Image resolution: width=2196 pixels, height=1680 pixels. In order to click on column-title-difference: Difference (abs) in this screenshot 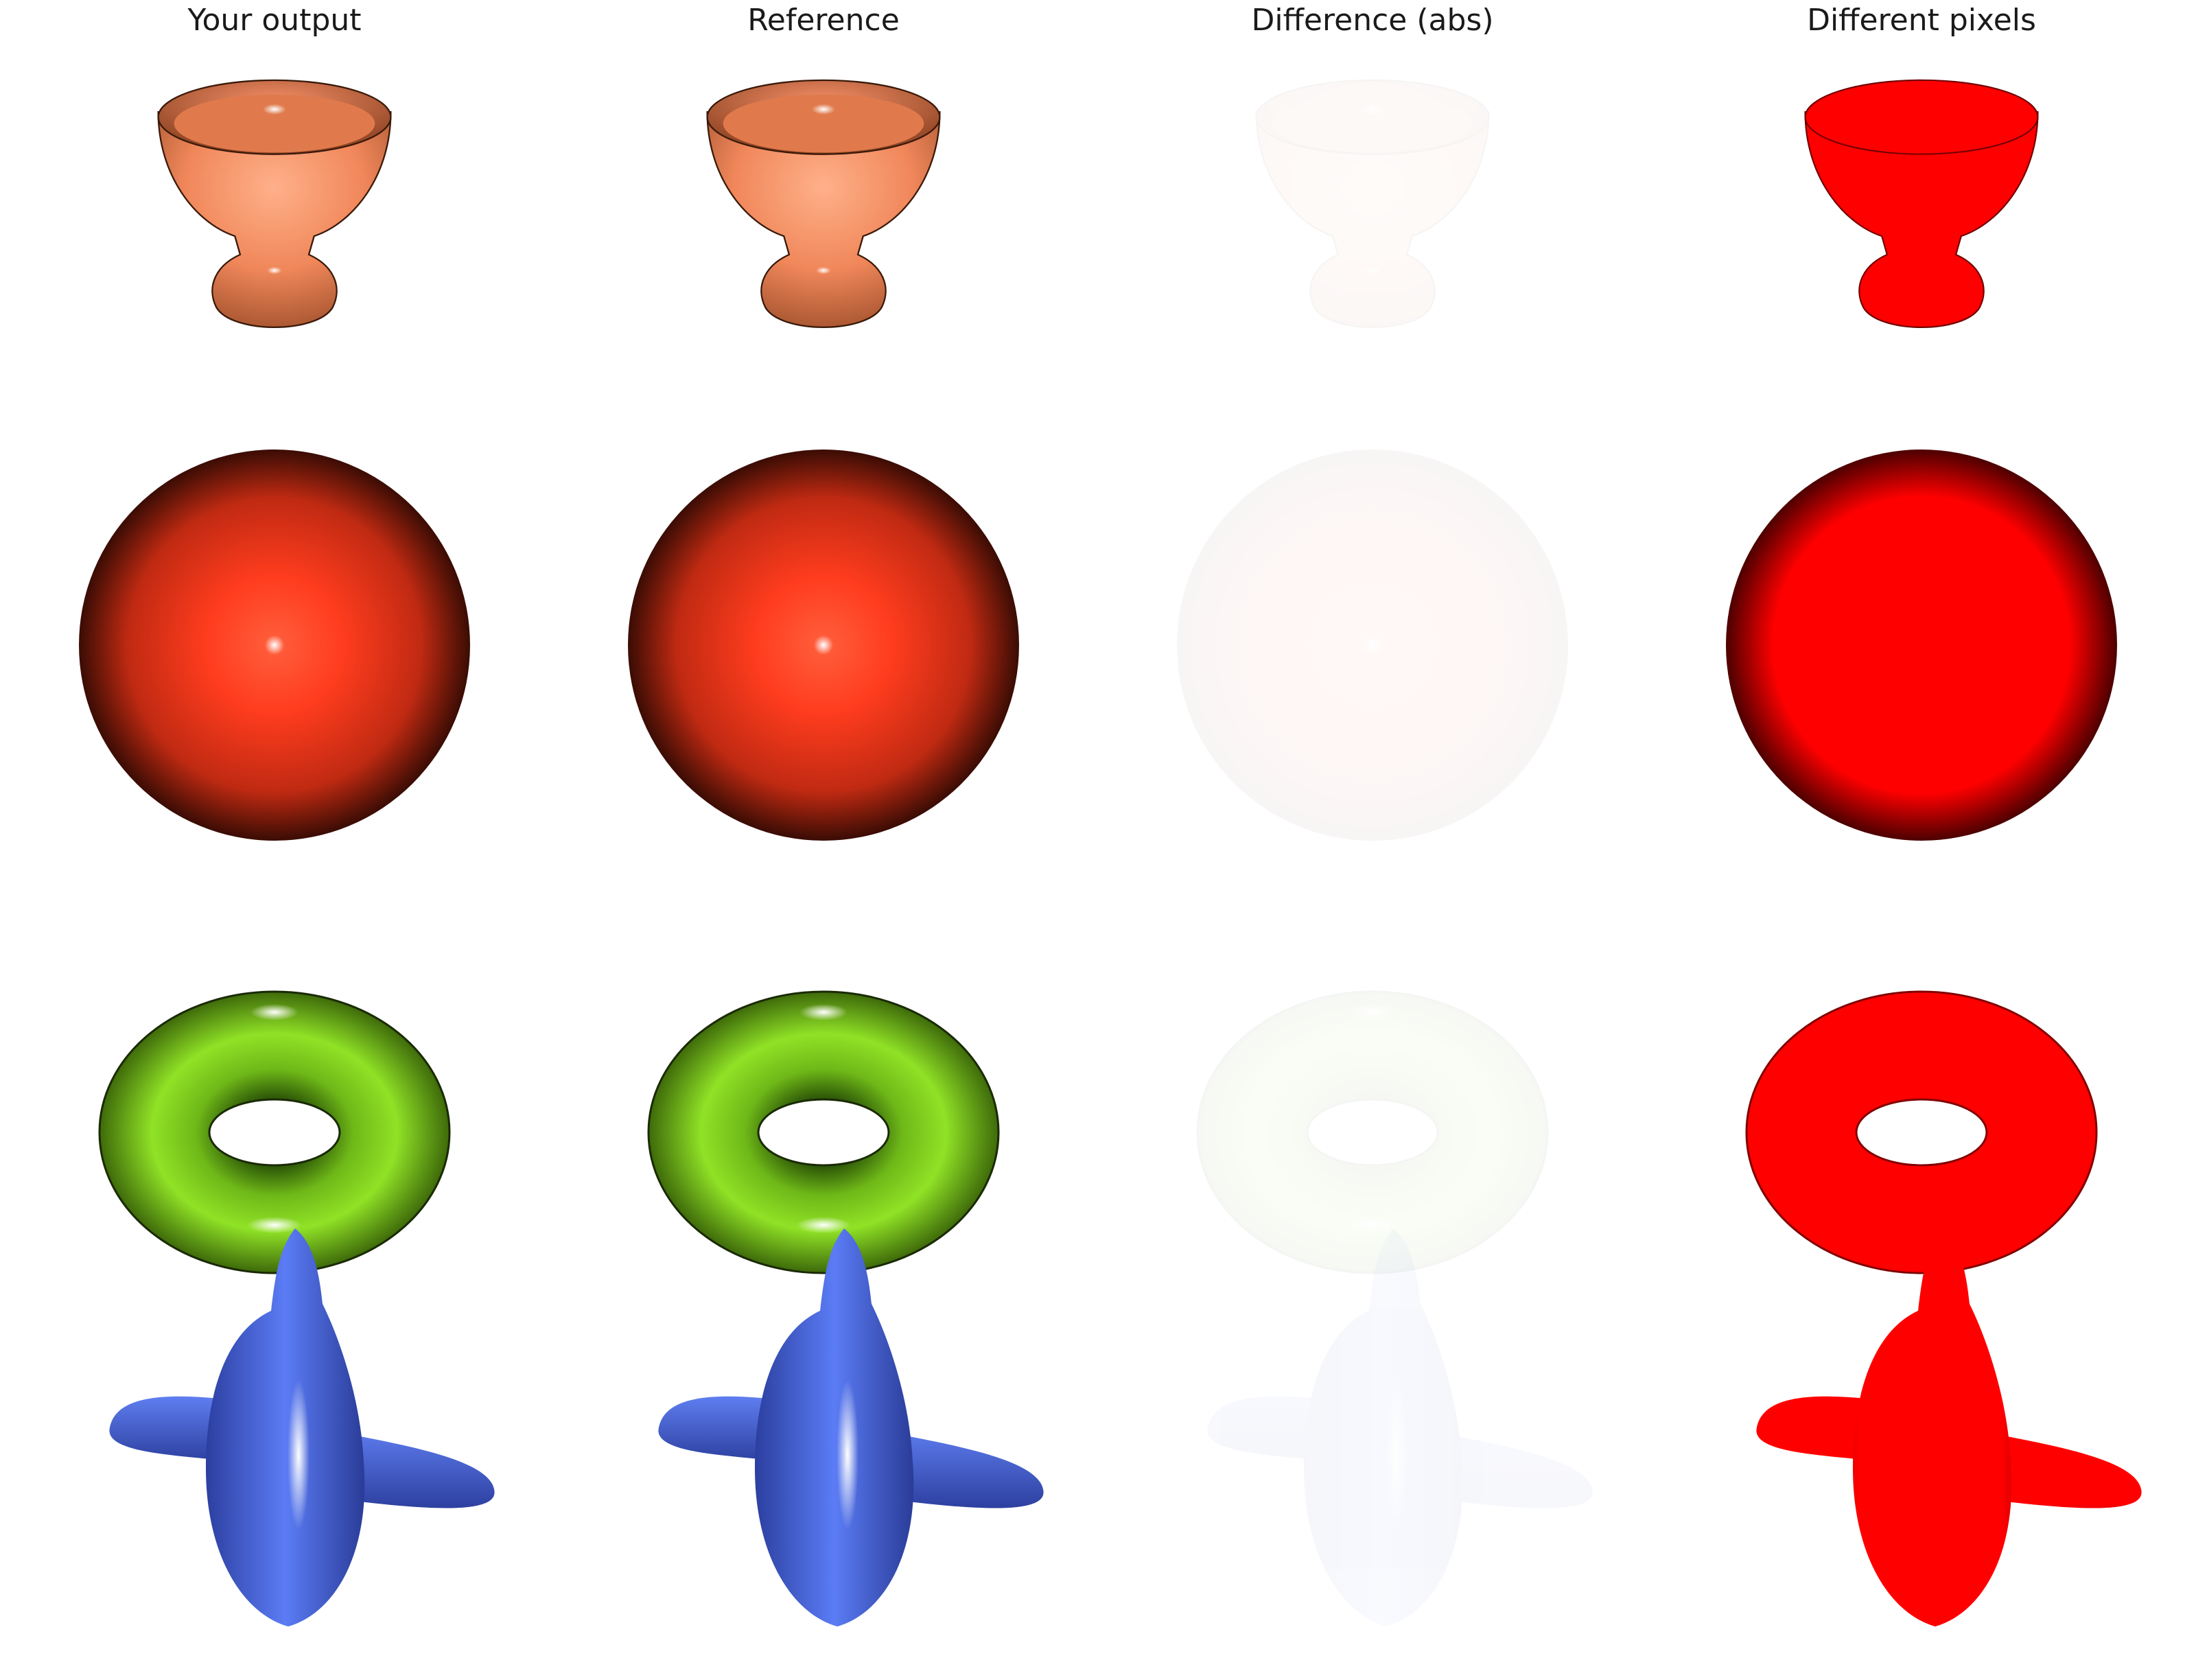, I will do `click(1372, 20)`.